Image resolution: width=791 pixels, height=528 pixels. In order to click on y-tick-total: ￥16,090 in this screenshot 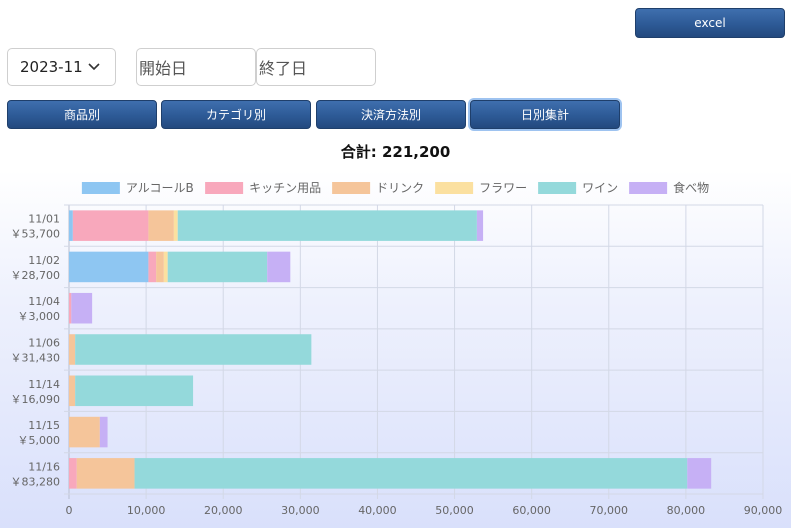, I will do `click(36, 399)`.